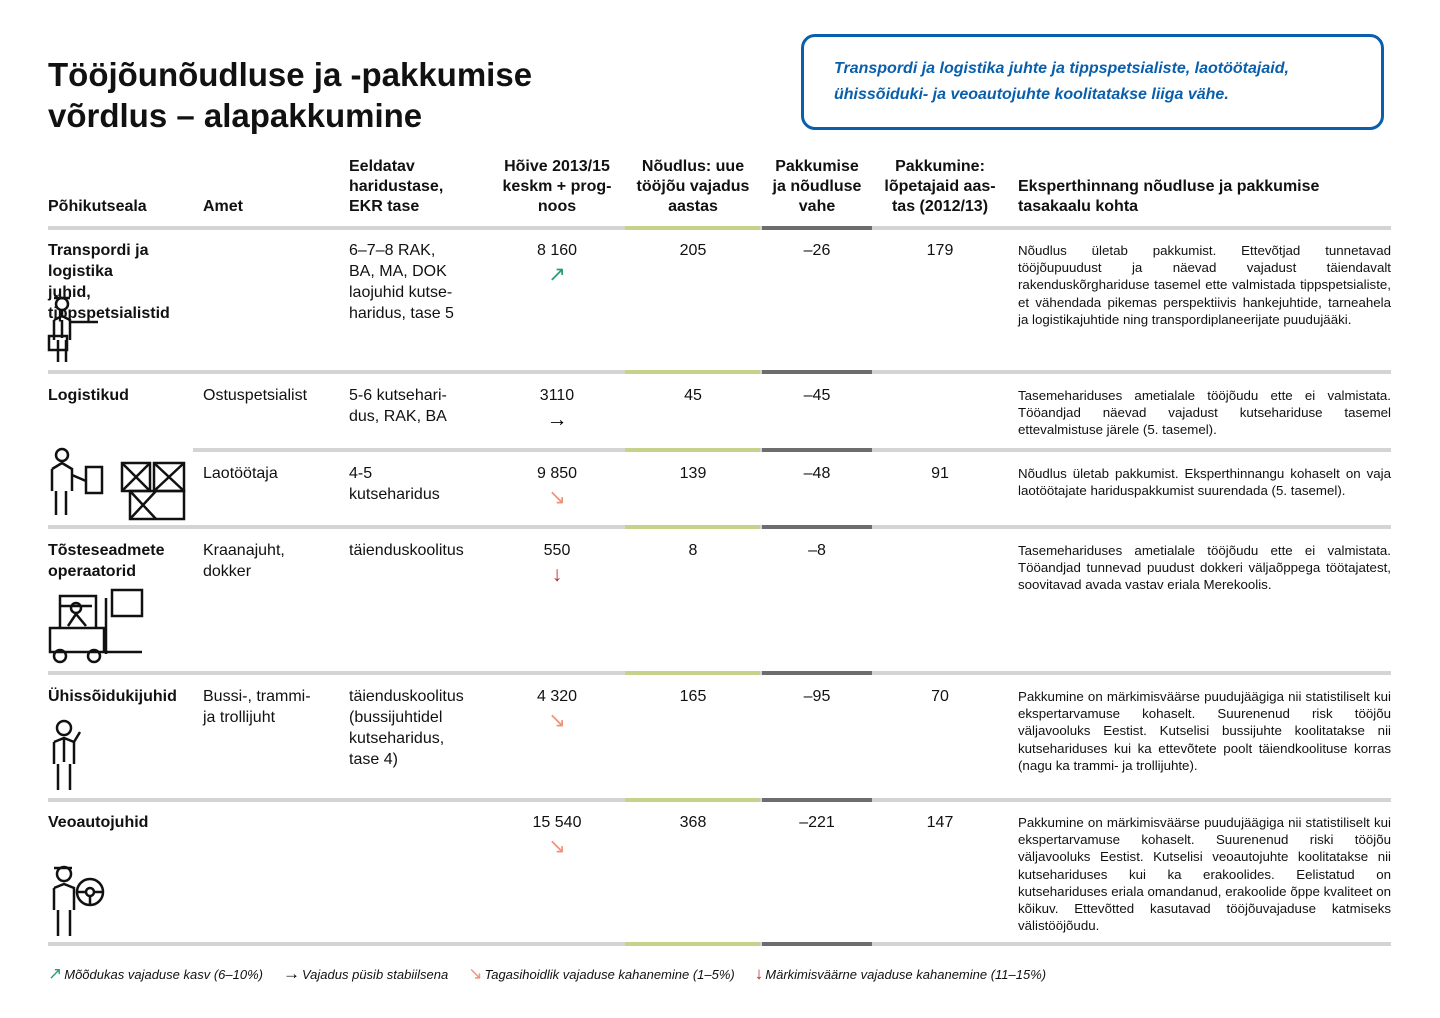 The image size is (1440, 1018). I want to click on column-header: Pakkumine: lõpetajaid aas- tas (2012/13), so click(940, 186).